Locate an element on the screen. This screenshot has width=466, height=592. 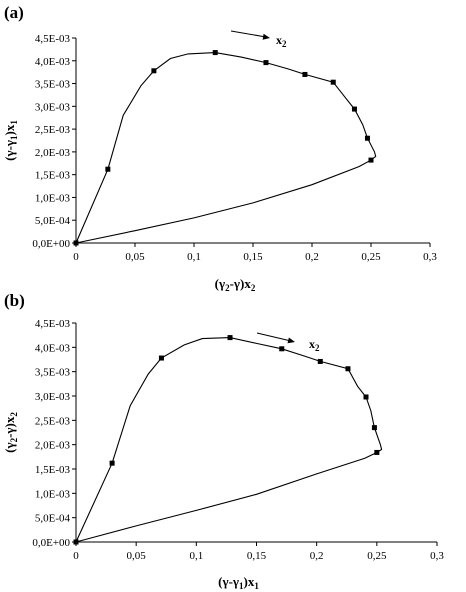
x-axis-title: (γ2-γ)x2 is located at coordinates (235, 284).